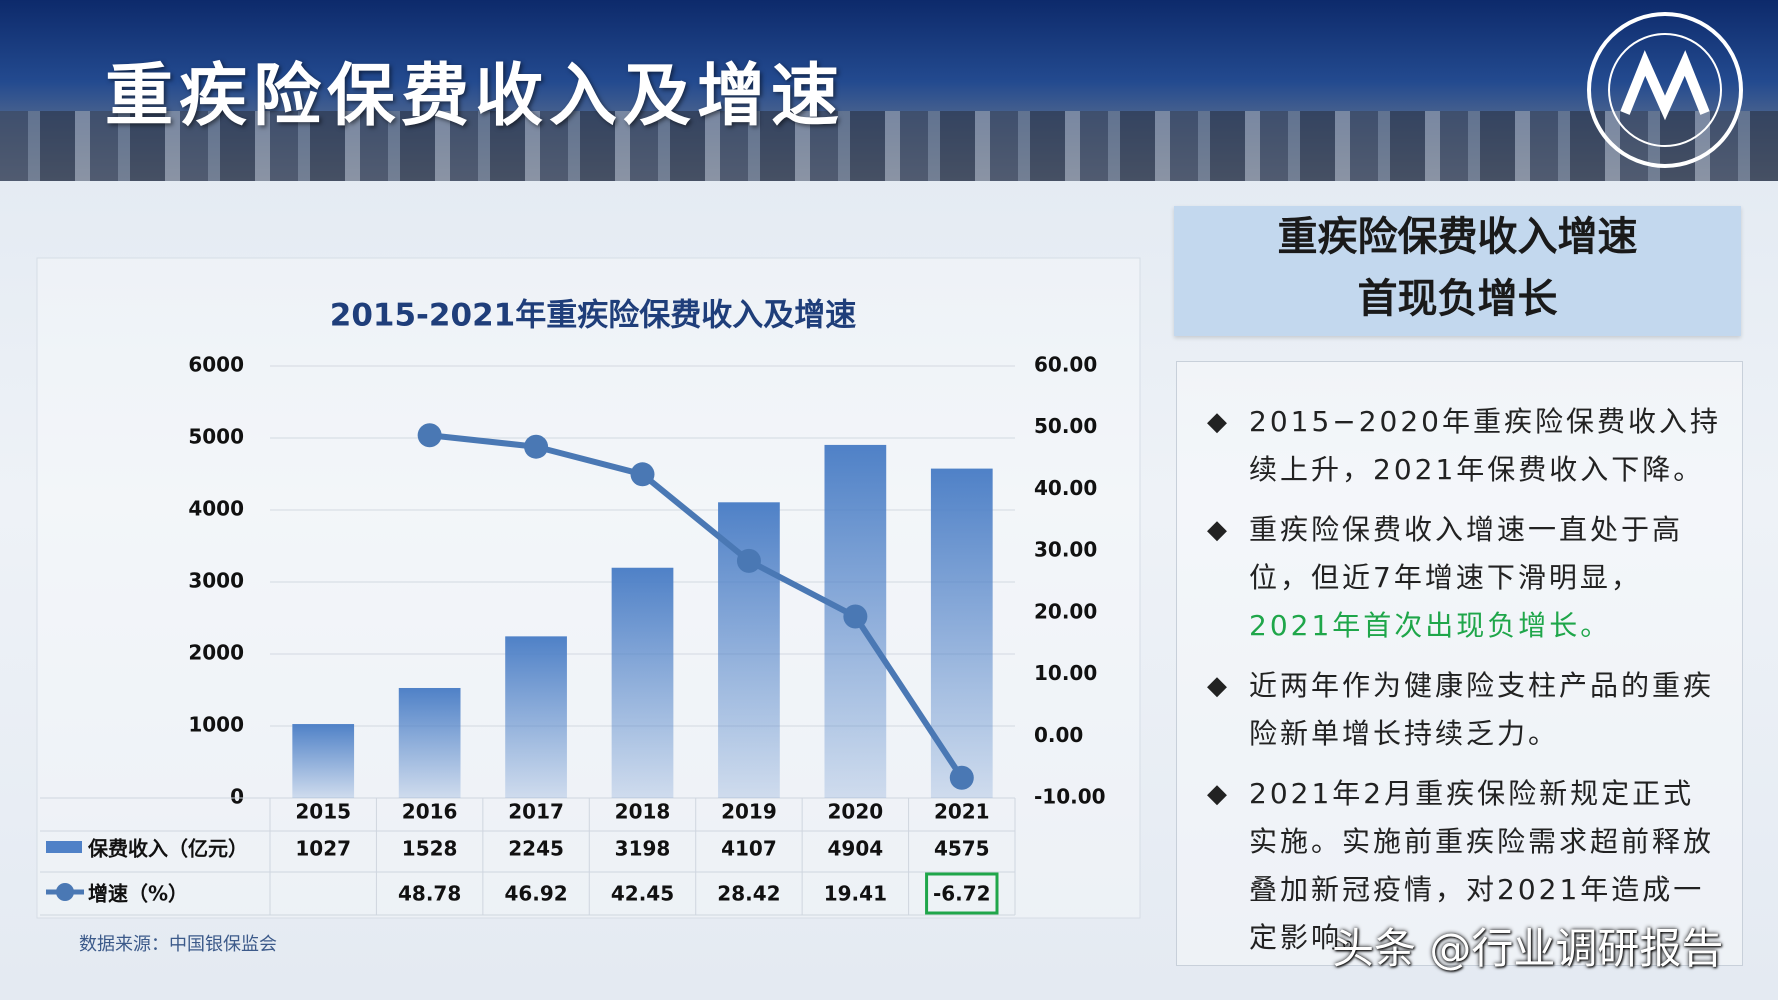 Image resolution: width=1778 pixels, height=1000 pixels. I want to click on bullet-text: 近两年作为健康险支柱产品的重疾险新单增长持续乏力。, so click(1482, 709).